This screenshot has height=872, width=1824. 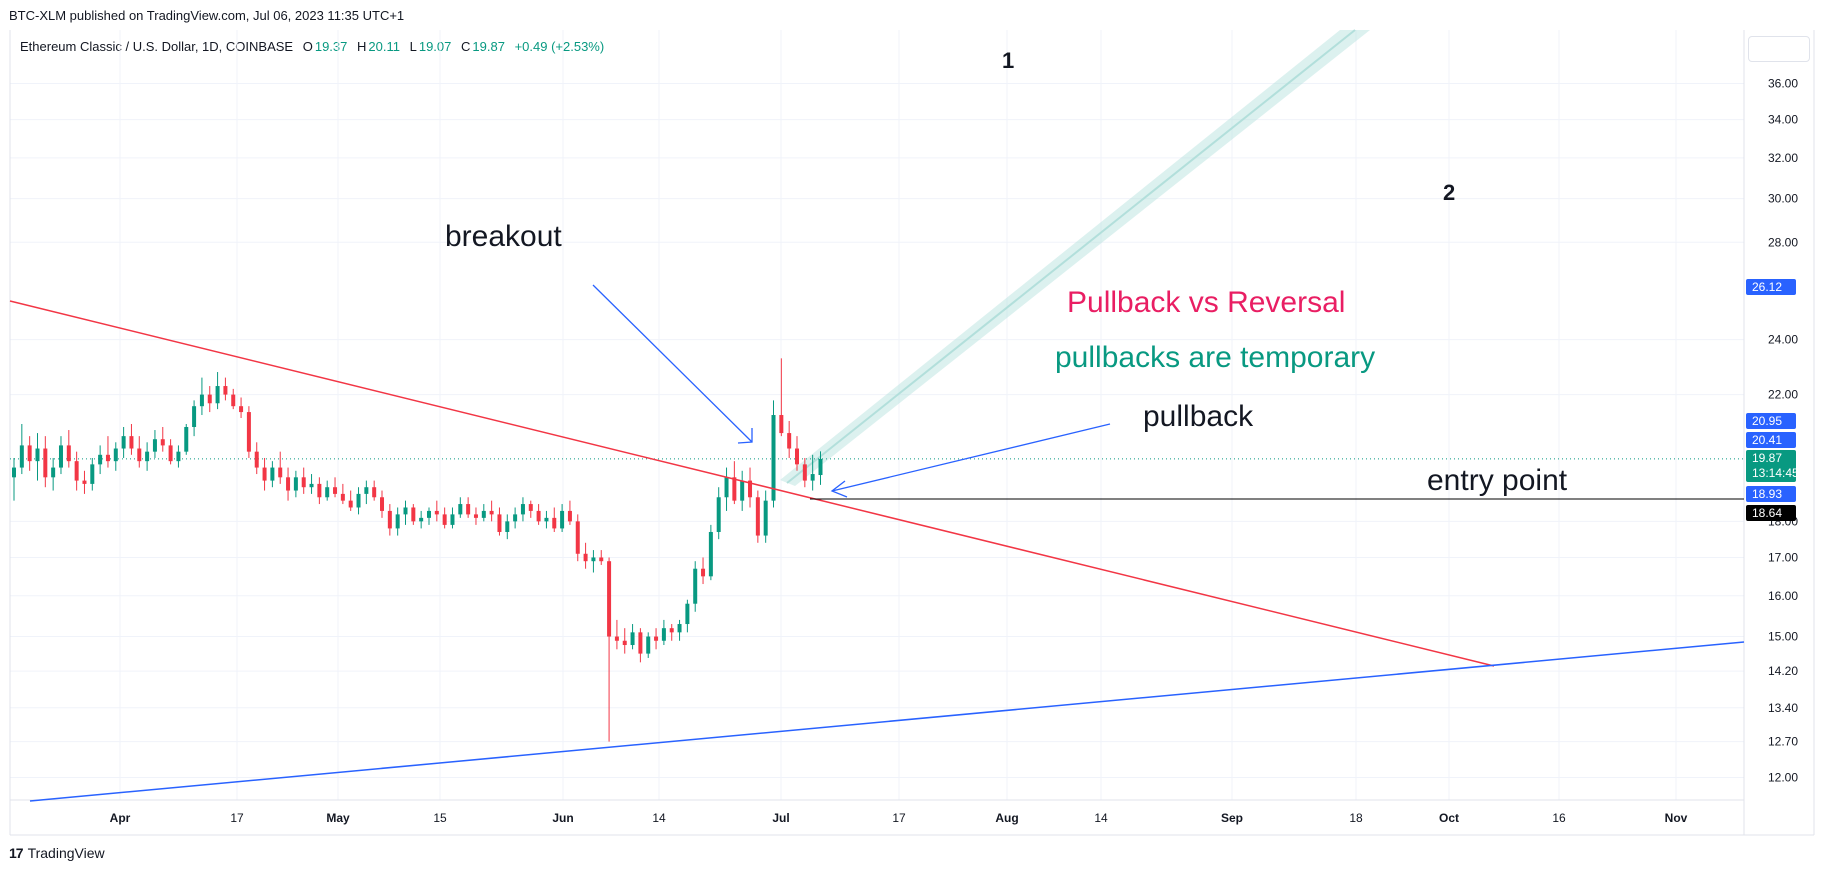 I want to click on tradingview-footer: 17 TradingView, so click(x=57, y=853).